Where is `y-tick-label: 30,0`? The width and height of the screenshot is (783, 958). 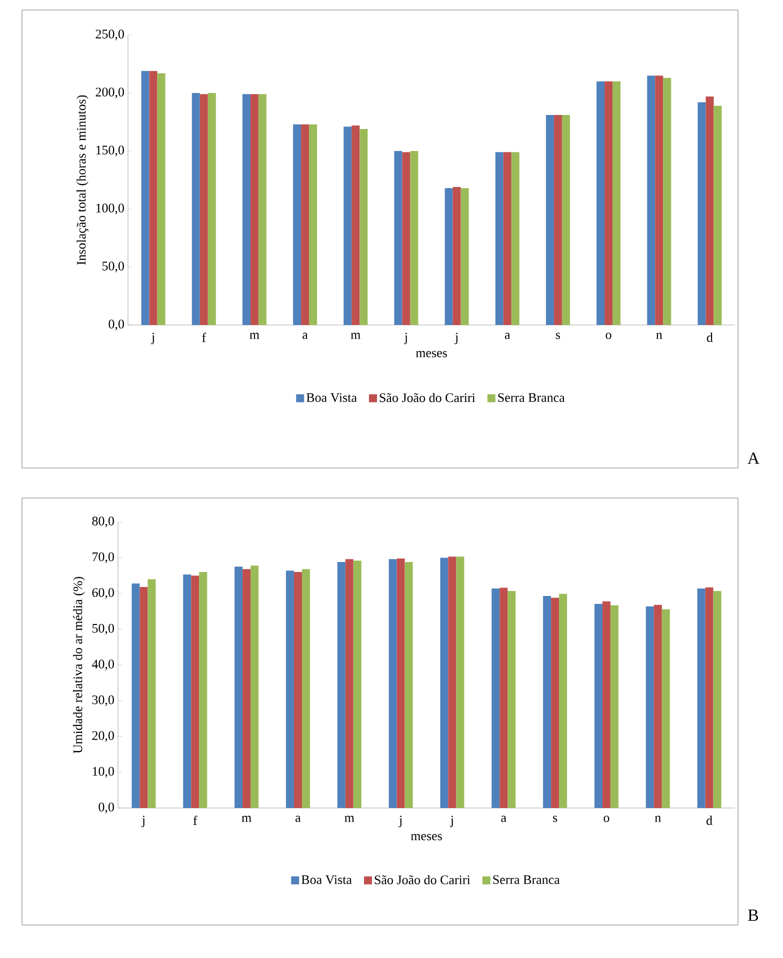 y-tick-label: 30,0 is located at coordinates (103, 700).